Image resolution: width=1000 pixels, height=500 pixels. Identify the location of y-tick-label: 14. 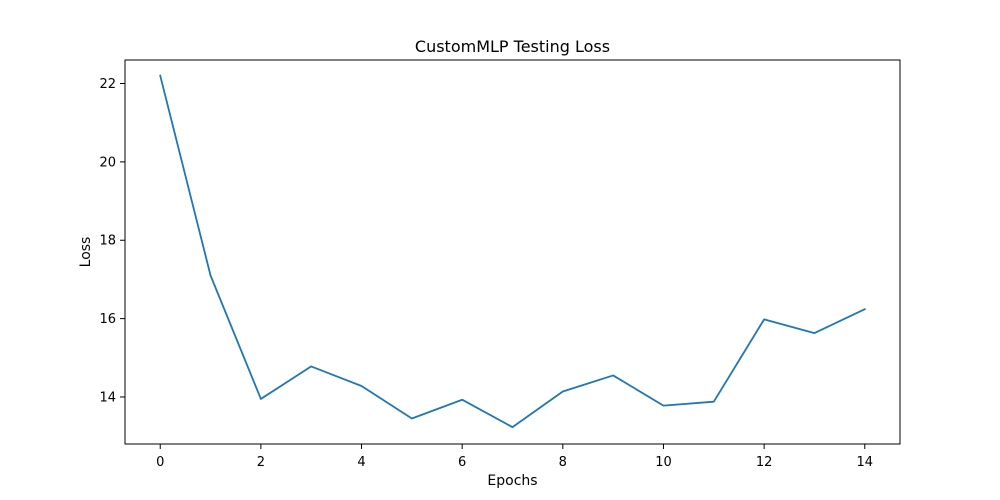
(107, 397).